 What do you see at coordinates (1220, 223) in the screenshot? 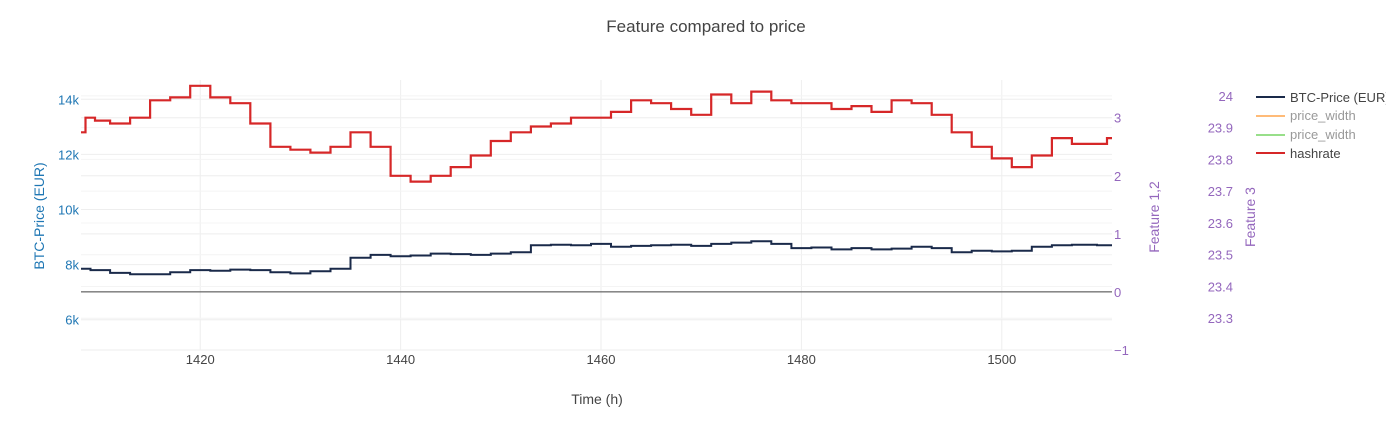
I see `y3-tick-label: 23.6` at bounding box center [1220, 223].